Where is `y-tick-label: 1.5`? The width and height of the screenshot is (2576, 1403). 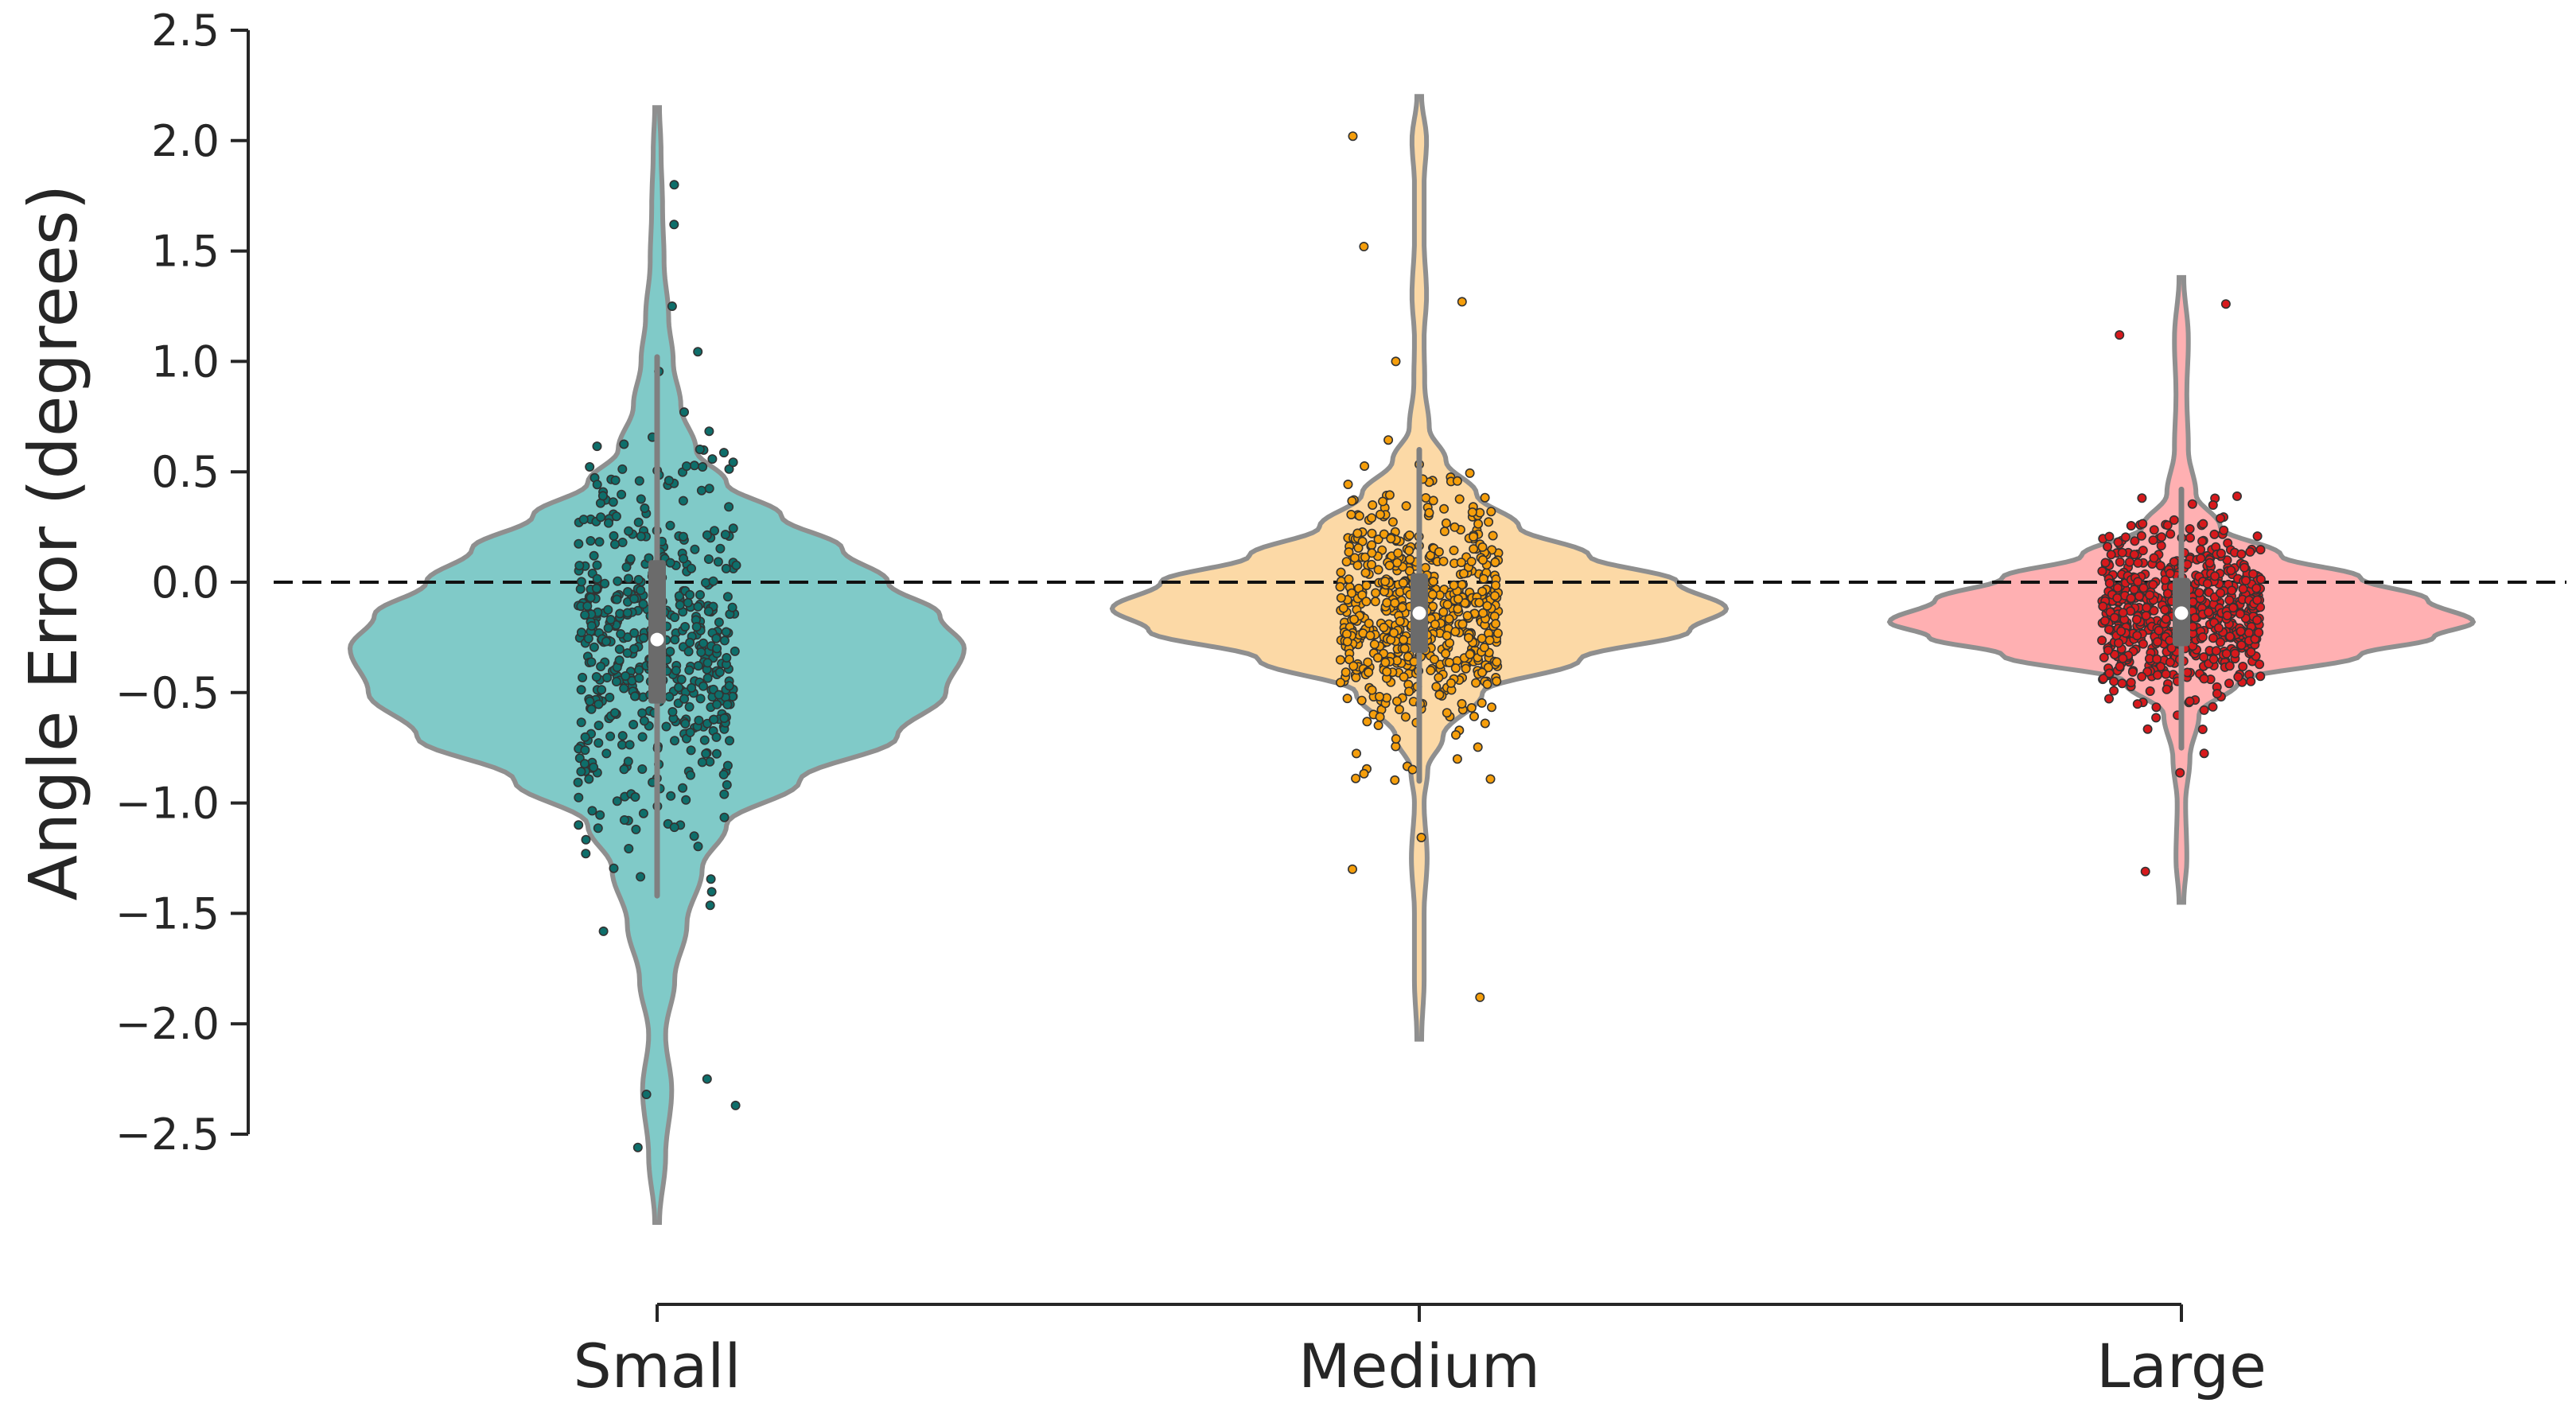 y-tick-label: 1.5 is located at coordinates (186, 252).